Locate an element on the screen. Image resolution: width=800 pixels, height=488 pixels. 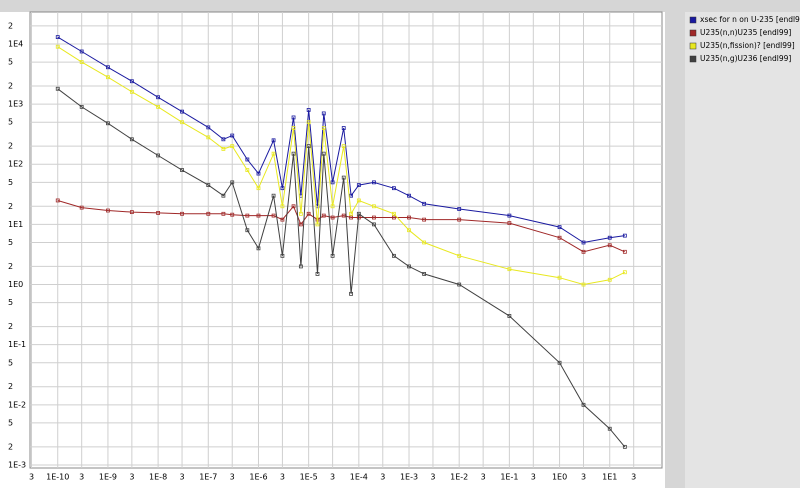
y-tick-label: 1E3 is located at coordinates (15, 104).